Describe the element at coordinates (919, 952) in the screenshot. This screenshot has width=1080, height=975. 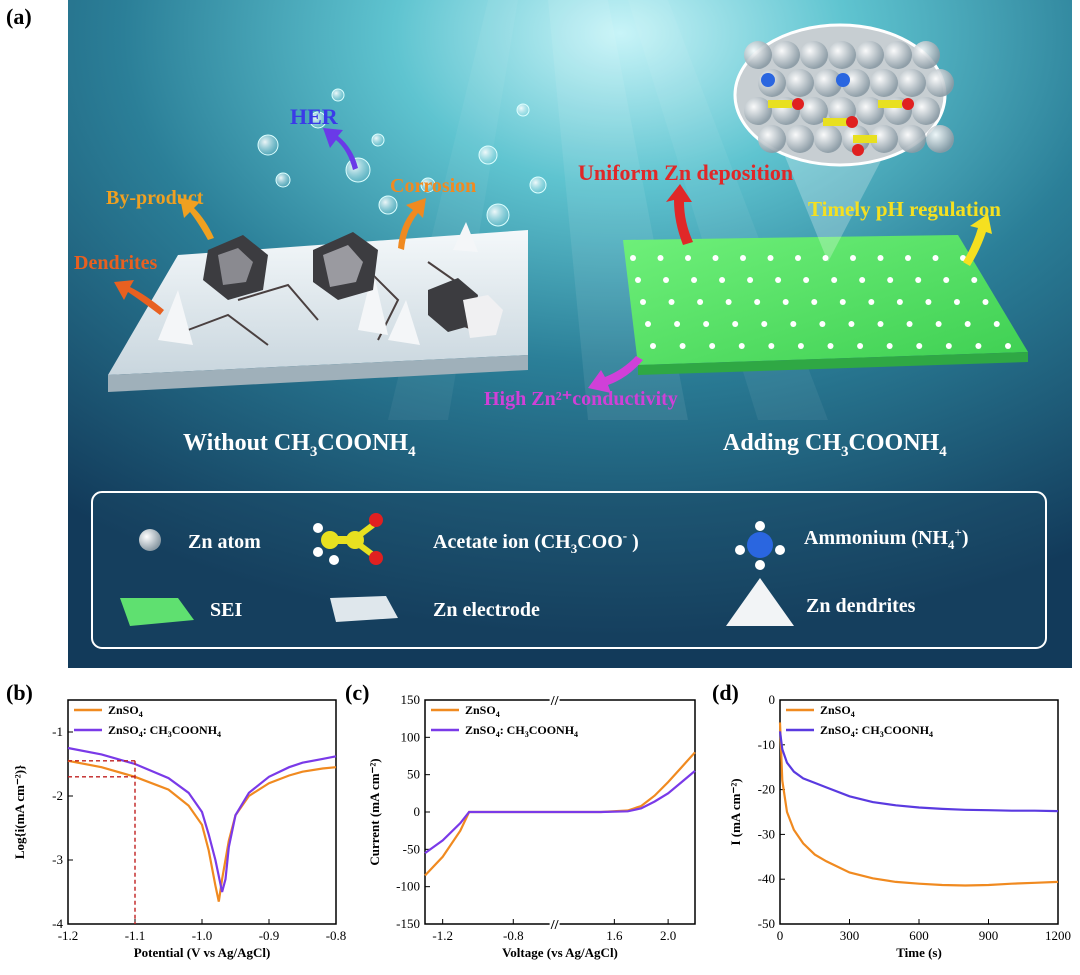
I see `x-axis-label: Time (s)` at that location.